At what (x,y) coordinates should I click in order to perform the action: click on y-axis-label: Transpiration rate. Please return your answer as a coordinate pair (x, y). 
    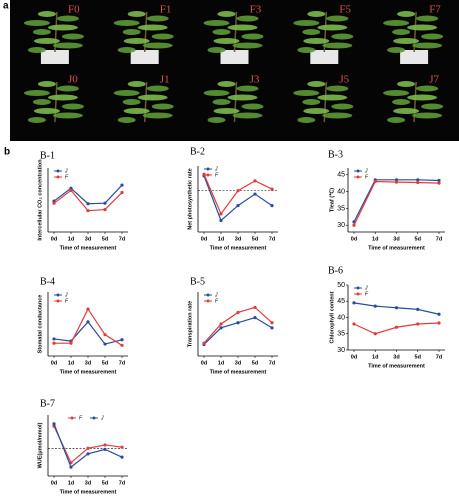
    Looking at the image, I should click on (190, 324).